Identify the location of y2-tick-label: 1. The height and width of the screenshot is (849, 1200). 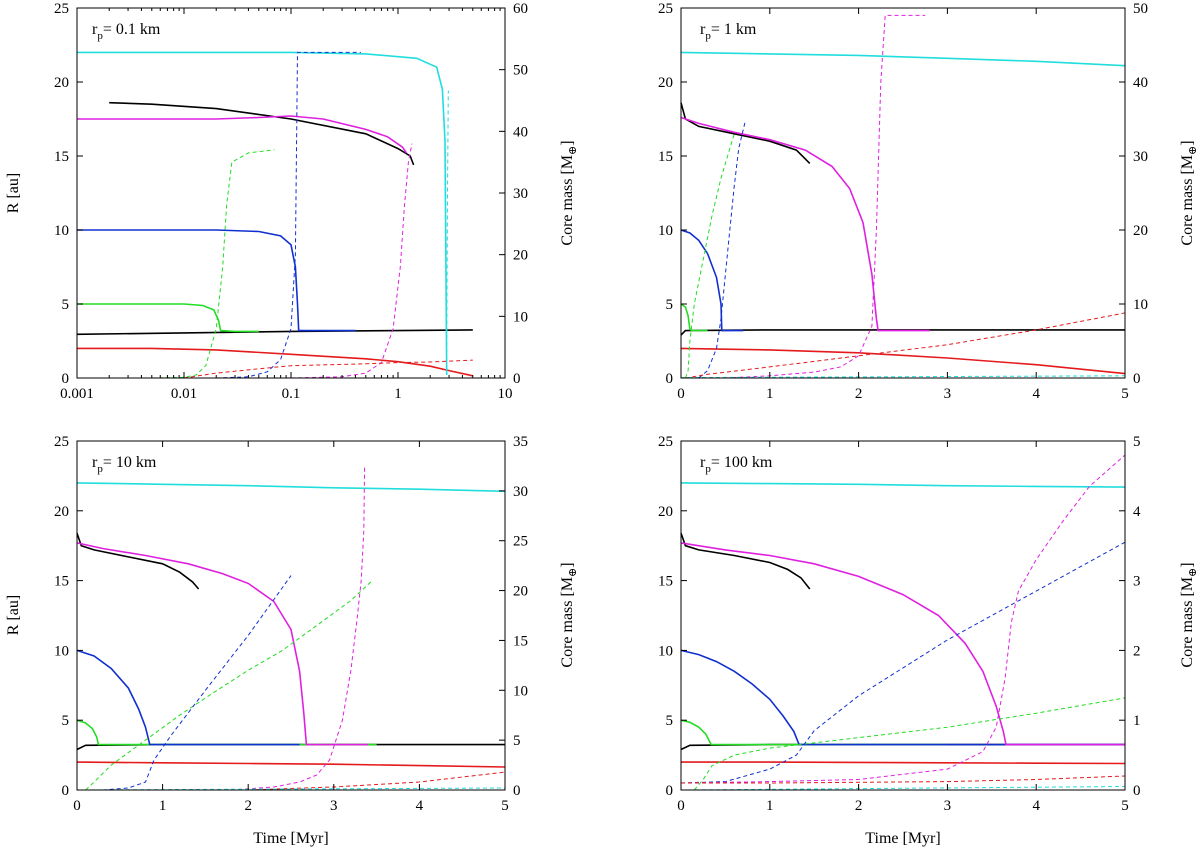
(1137, 721).